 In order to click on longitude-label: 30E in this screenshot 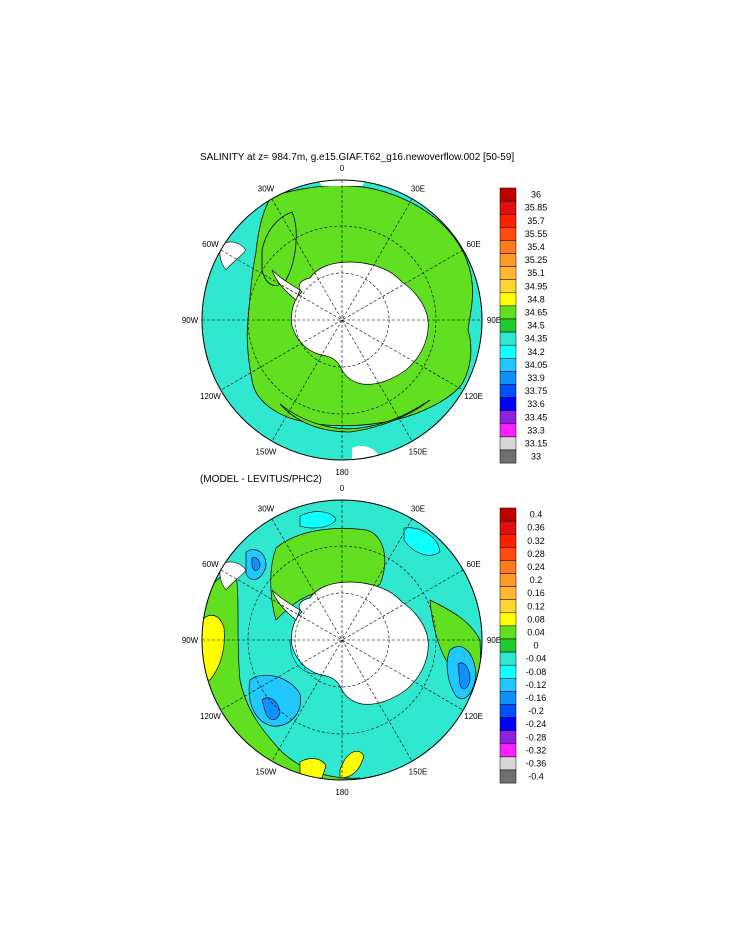, I will do `click(418, 508)`.